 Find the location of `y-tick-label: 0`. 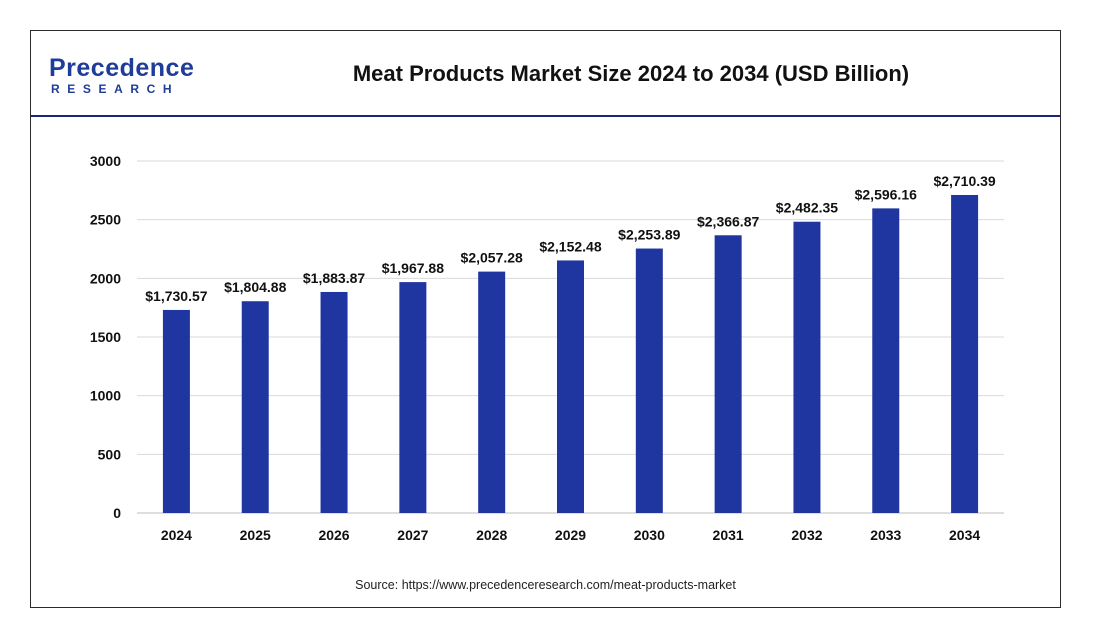

y-tick-label: 0 is located at coordinates (117, 513).